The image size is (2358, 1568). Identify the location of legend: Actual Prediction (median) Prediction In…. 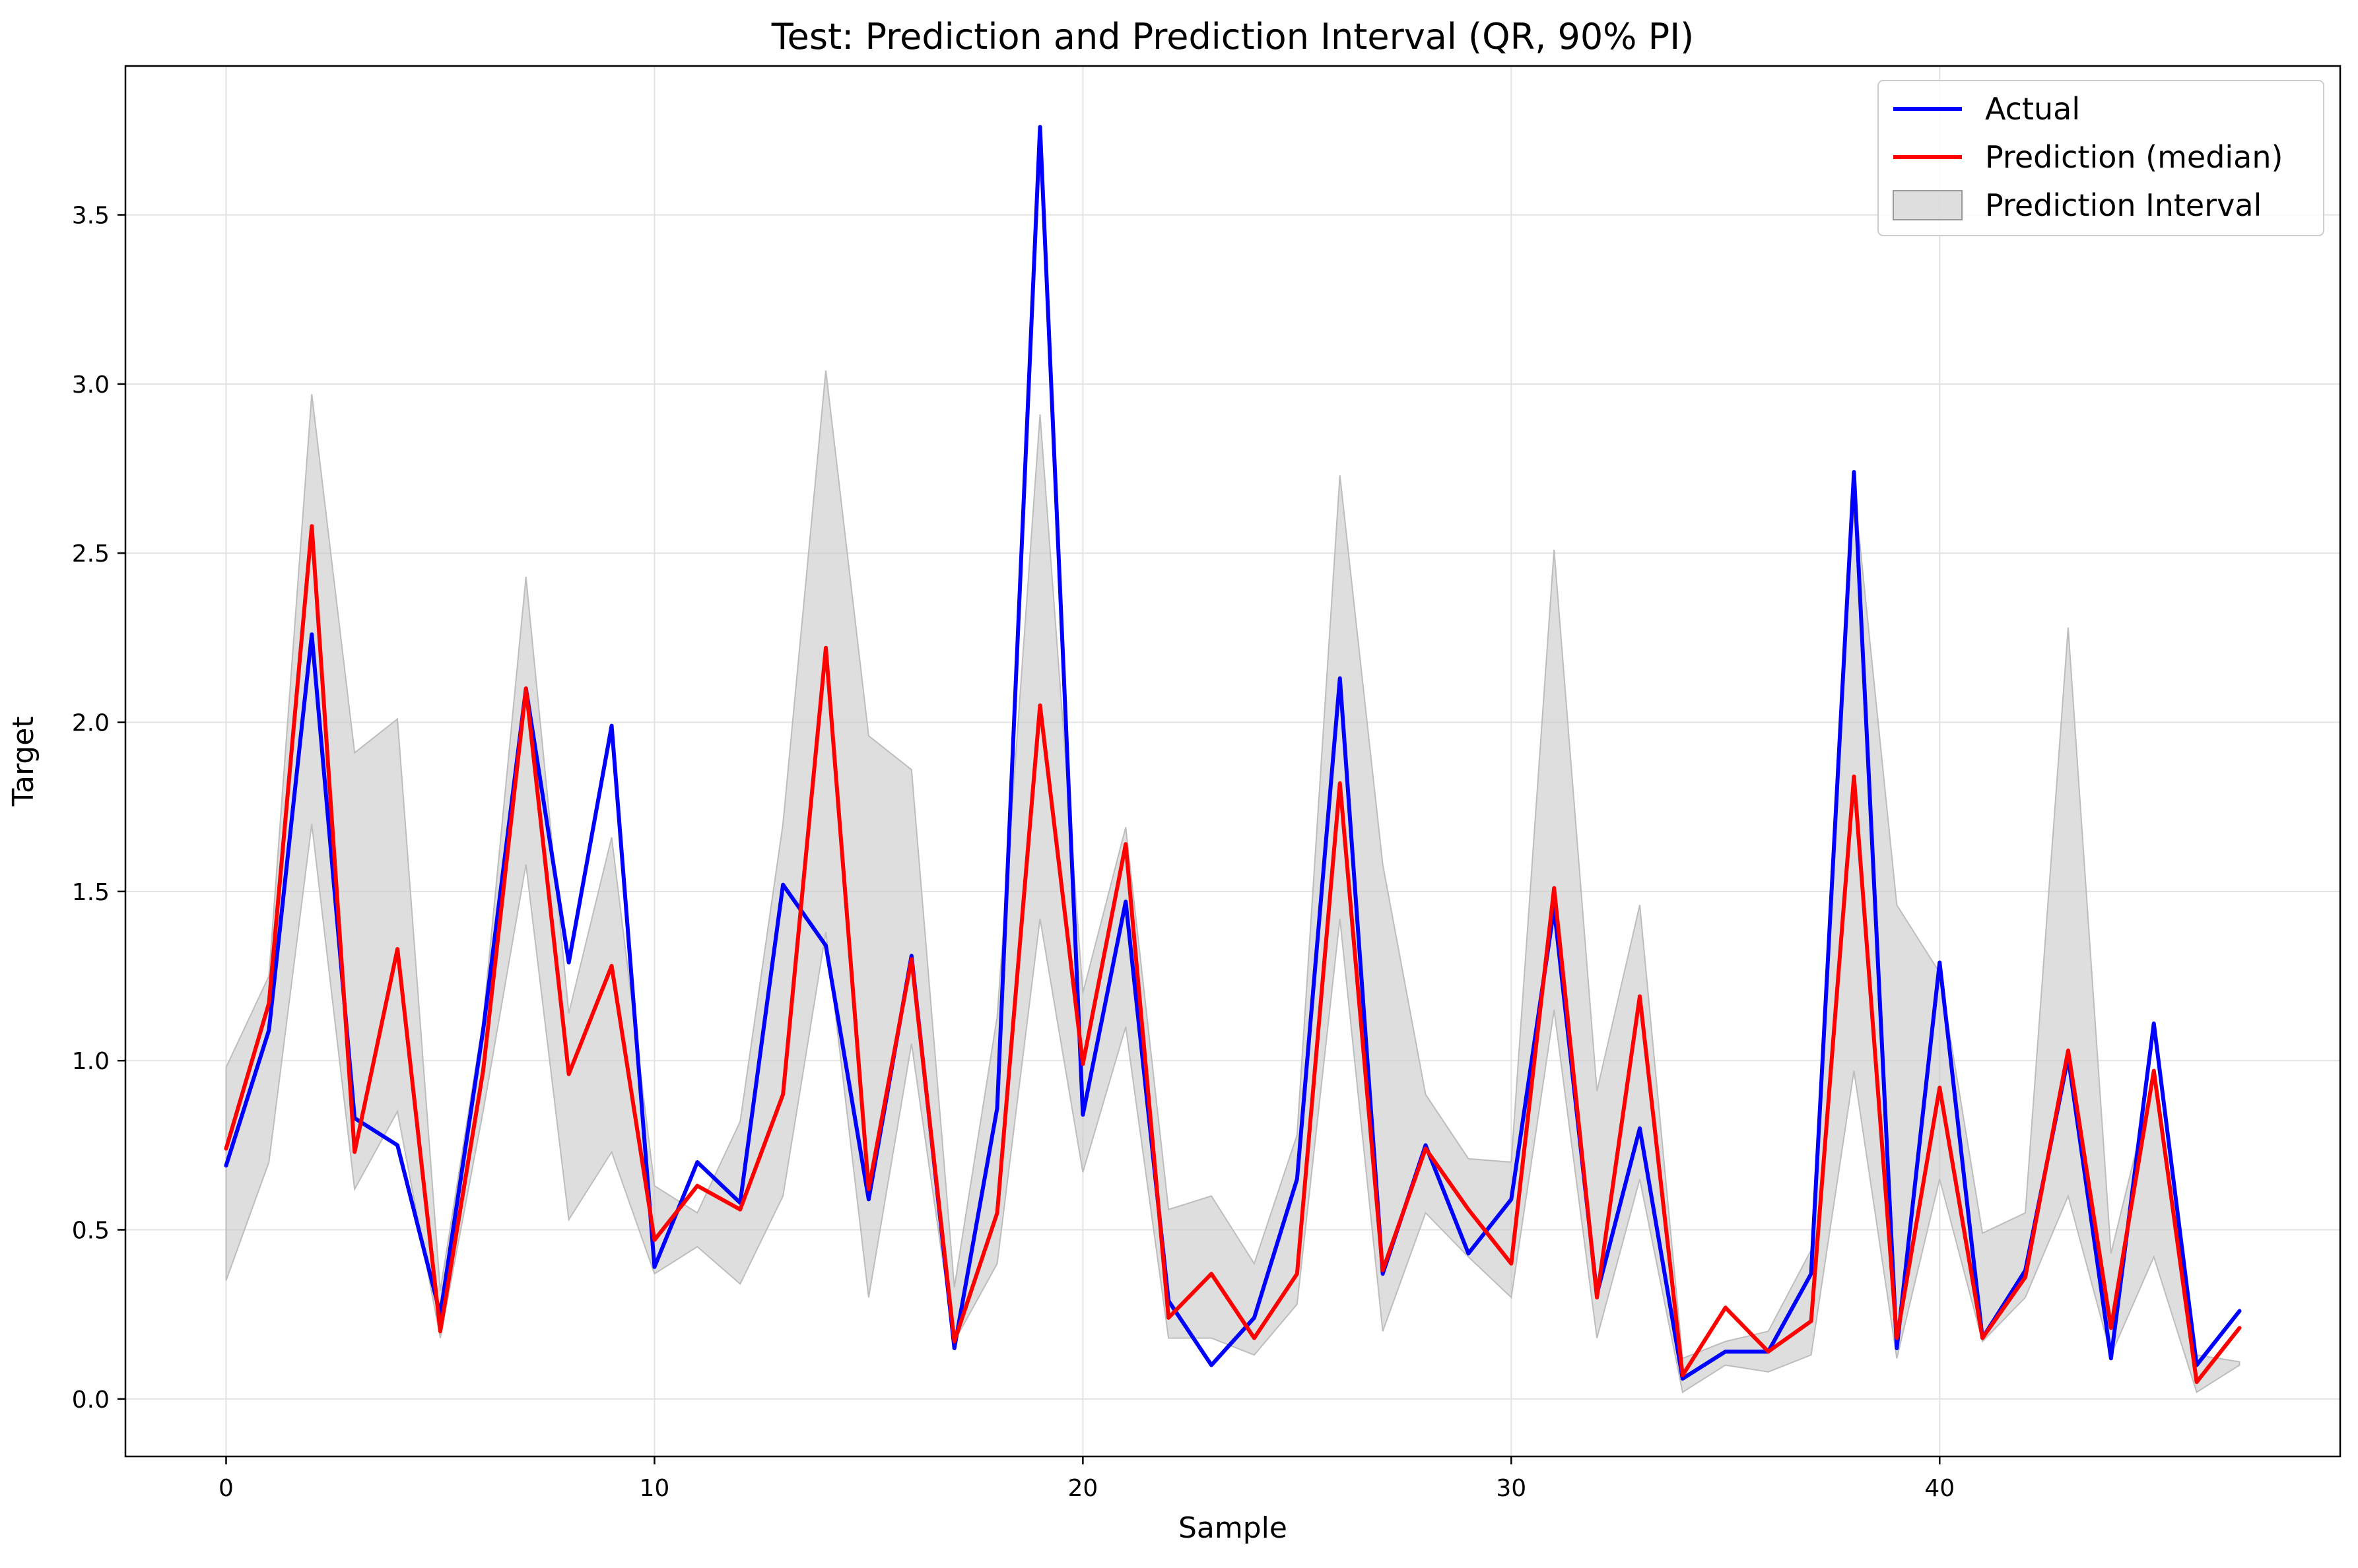
(2100, 158).